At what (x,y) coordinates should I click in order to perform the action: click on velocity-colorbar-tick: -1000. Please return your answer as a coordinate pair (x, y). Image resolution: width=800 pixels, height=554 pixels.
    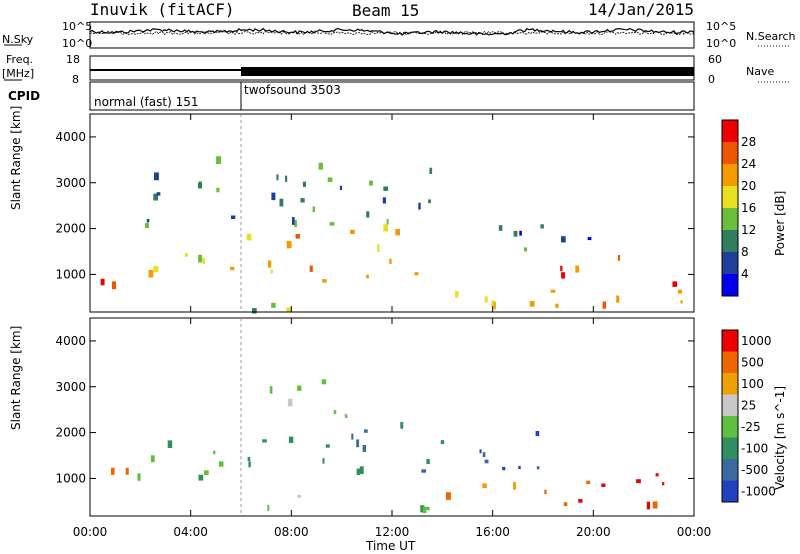
    Looking at the image, I should click on (758, 491).